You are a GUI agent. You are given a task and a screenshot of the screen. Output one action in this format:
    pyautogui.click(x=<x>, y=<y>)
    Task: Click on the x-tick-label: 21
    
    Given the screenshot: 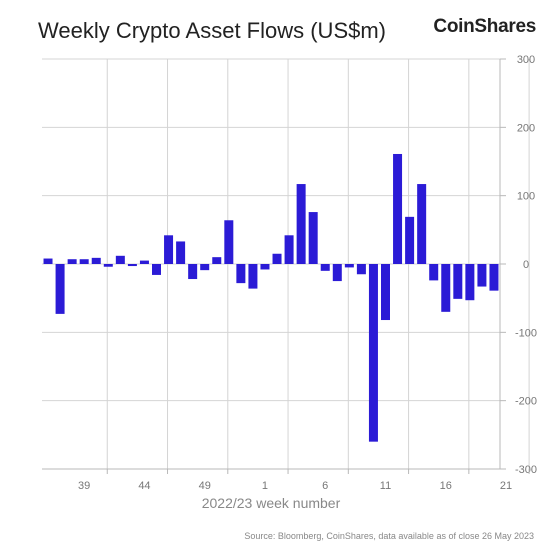 What is the action you would take?
    pyautogui.click(x=506, y=486)
    